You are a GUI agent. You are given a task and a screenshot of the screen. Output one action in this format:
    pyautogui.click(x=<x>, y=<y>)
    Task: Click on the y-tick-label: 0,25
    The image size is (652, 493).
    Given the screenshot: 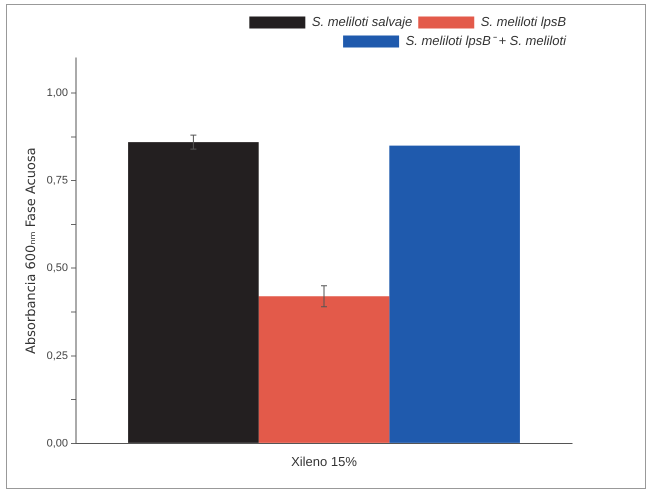 What is the action you would take?
    pyautogui.click(x=57, y=356)
    